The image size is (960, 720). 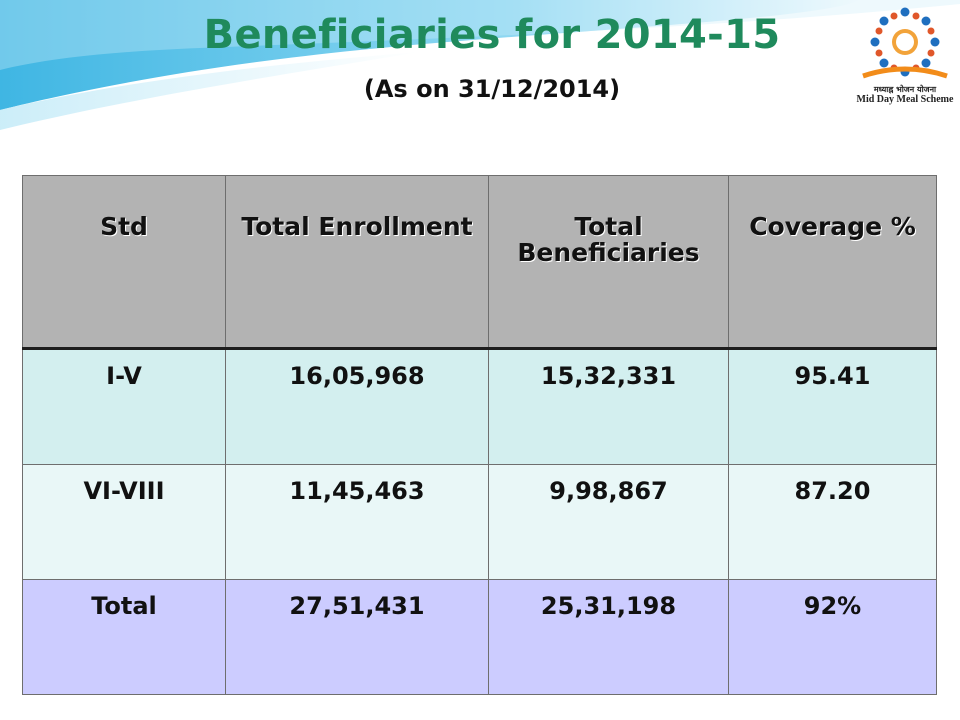 What do you see at coordinates (492, 35) in the screenshot?
I see `slide-title: Beneficiaries for 2014-15` at bounding box center [492, 35].